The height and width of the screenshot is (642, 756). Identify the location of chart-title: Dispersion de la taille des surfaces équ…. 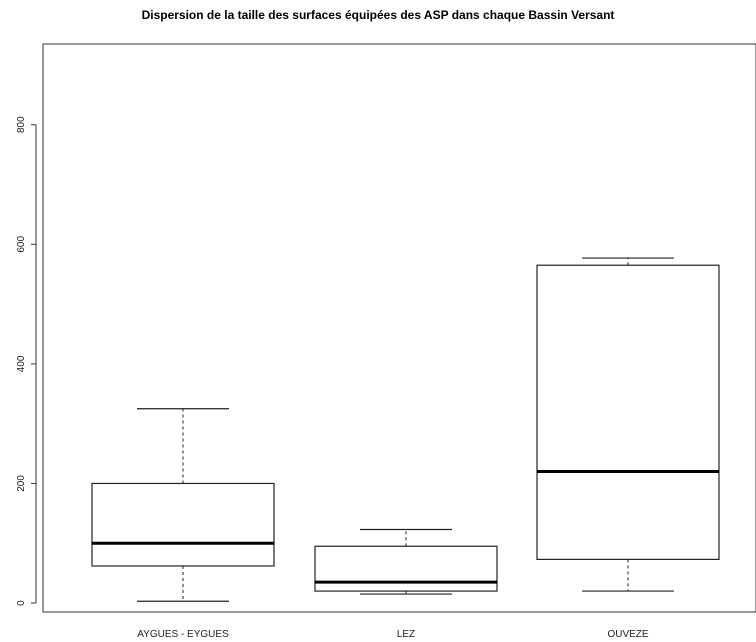
(378, 15).